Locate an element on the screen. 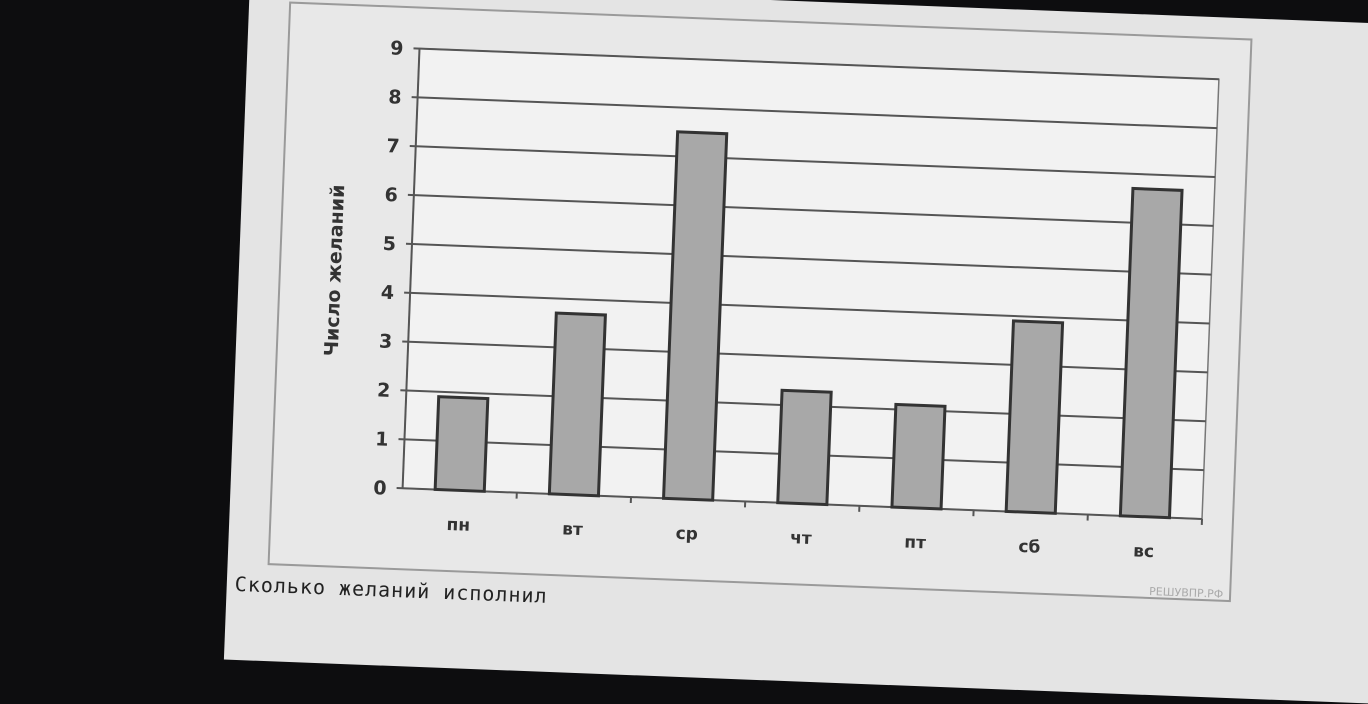  bar-сб is located at coordinates (1034, 417).